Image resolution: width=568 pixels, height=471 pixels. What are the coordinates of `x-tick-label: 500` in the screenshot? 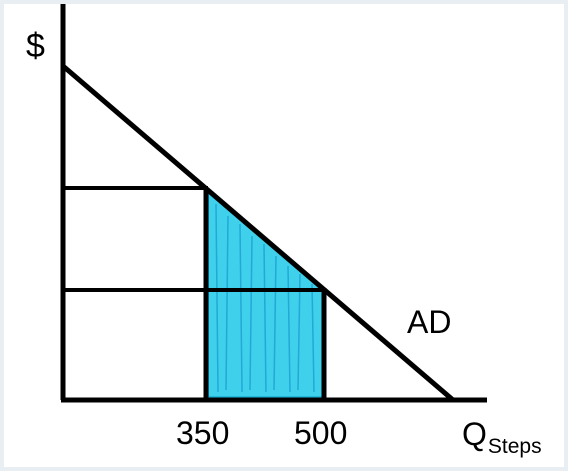 It's located at (321, 433).